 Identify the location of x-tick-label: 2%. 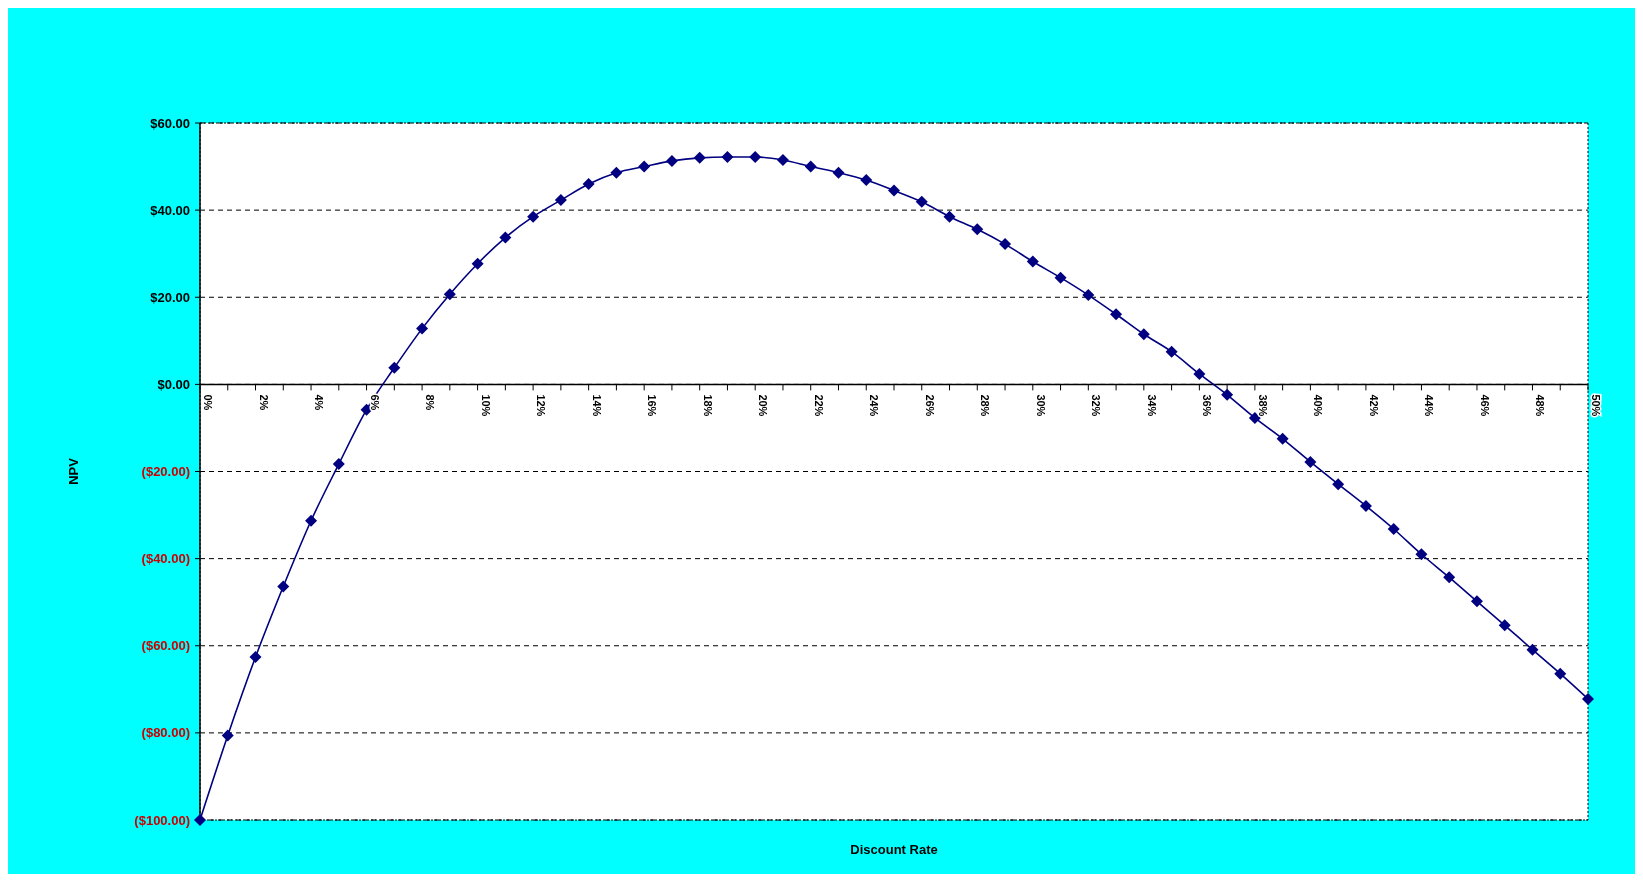
(263, 402).